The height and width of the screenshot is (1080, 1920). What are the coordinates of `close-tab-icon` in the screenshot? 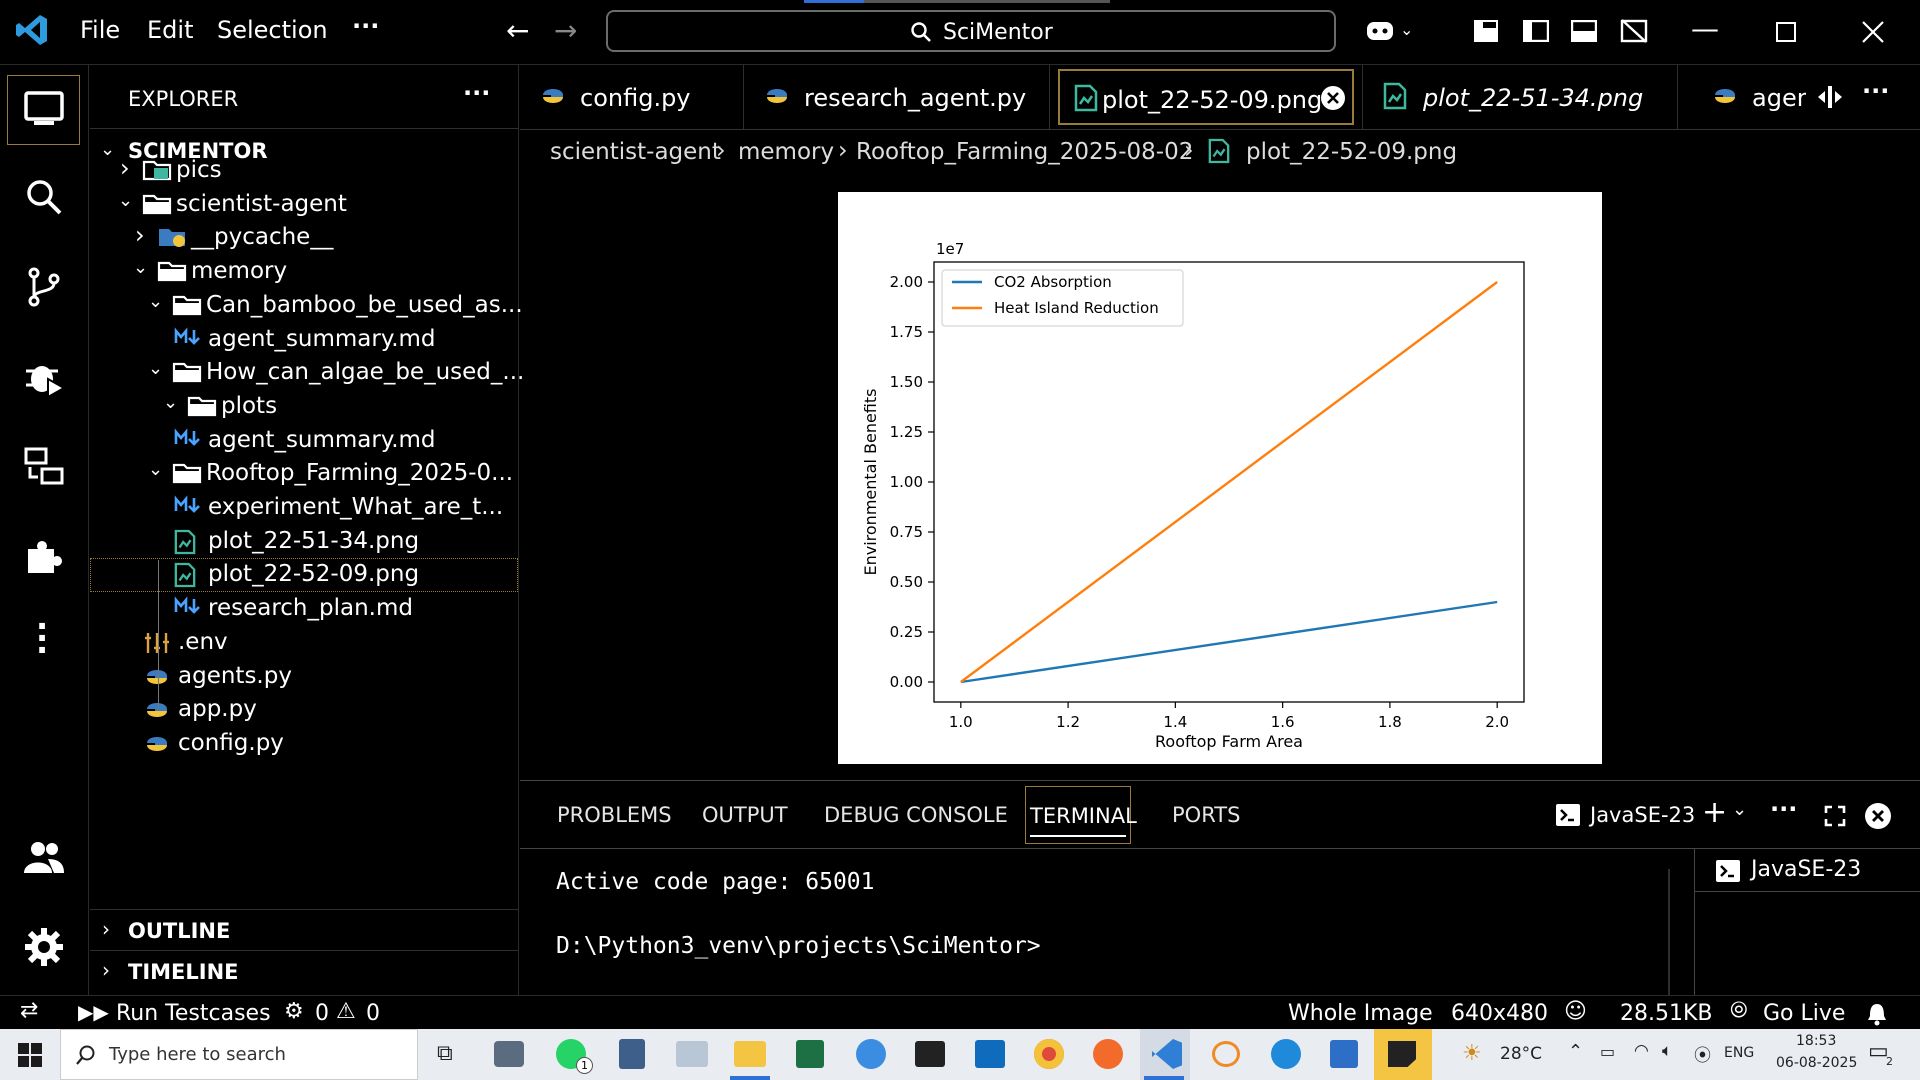 It's located at (1333, 98).